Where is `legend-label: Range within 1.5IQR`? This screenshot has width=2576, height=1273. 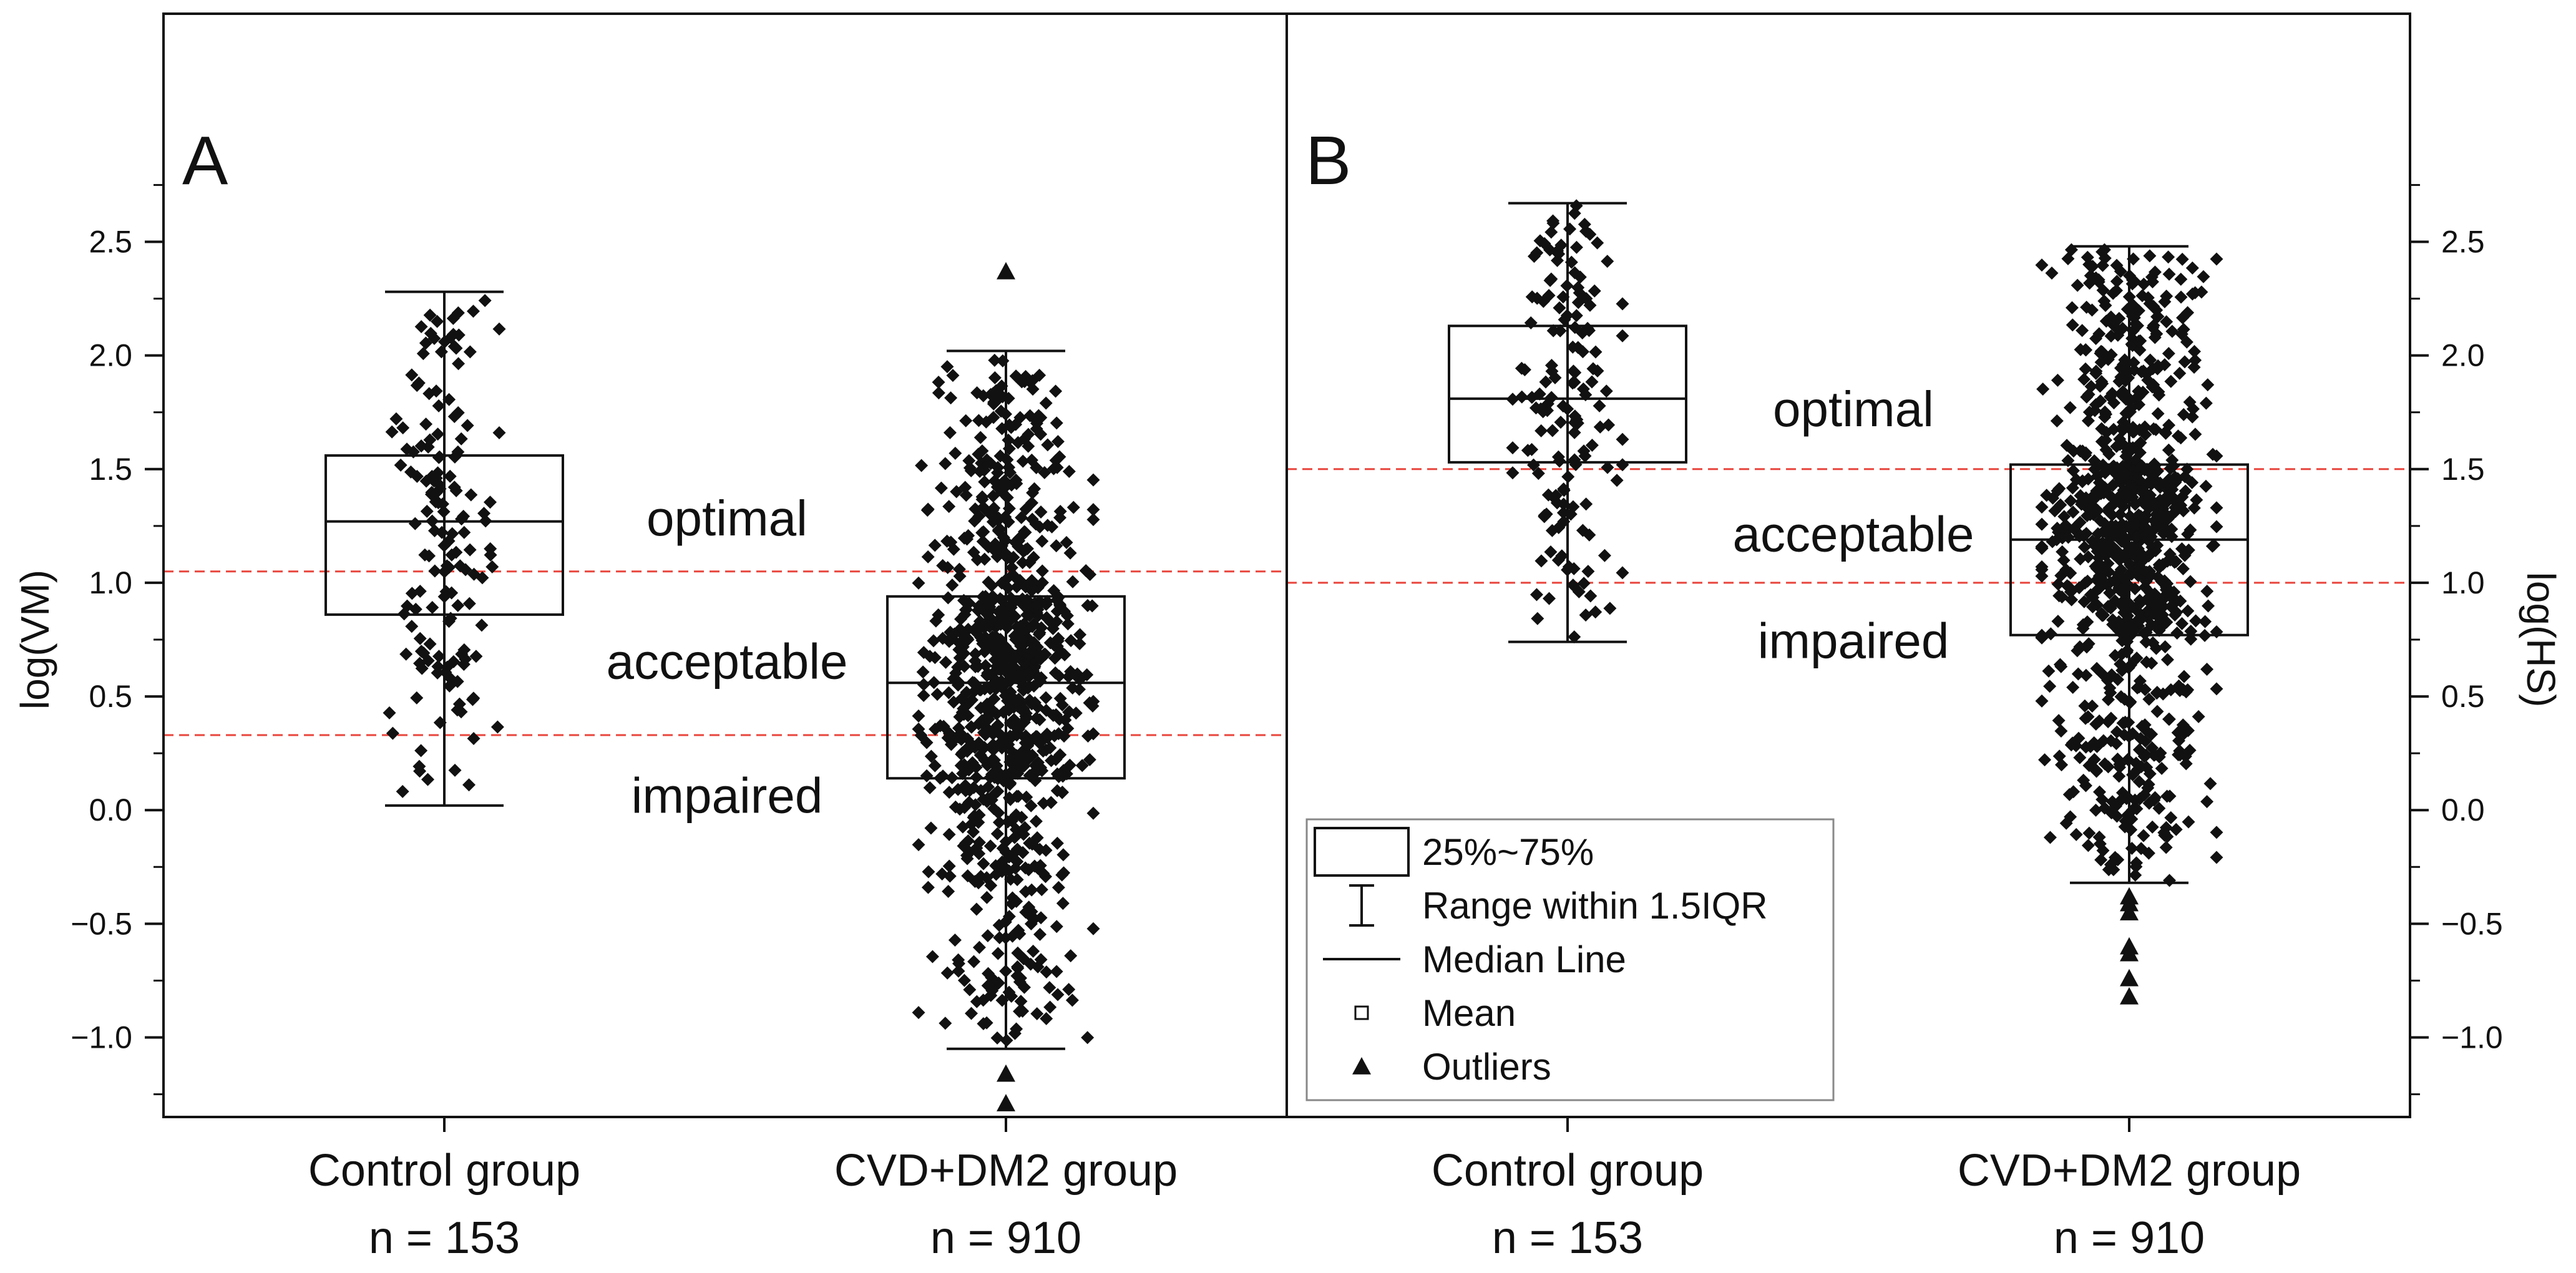 legend-label: Range within 1.5IQR is located at coordinates (1595, 906).